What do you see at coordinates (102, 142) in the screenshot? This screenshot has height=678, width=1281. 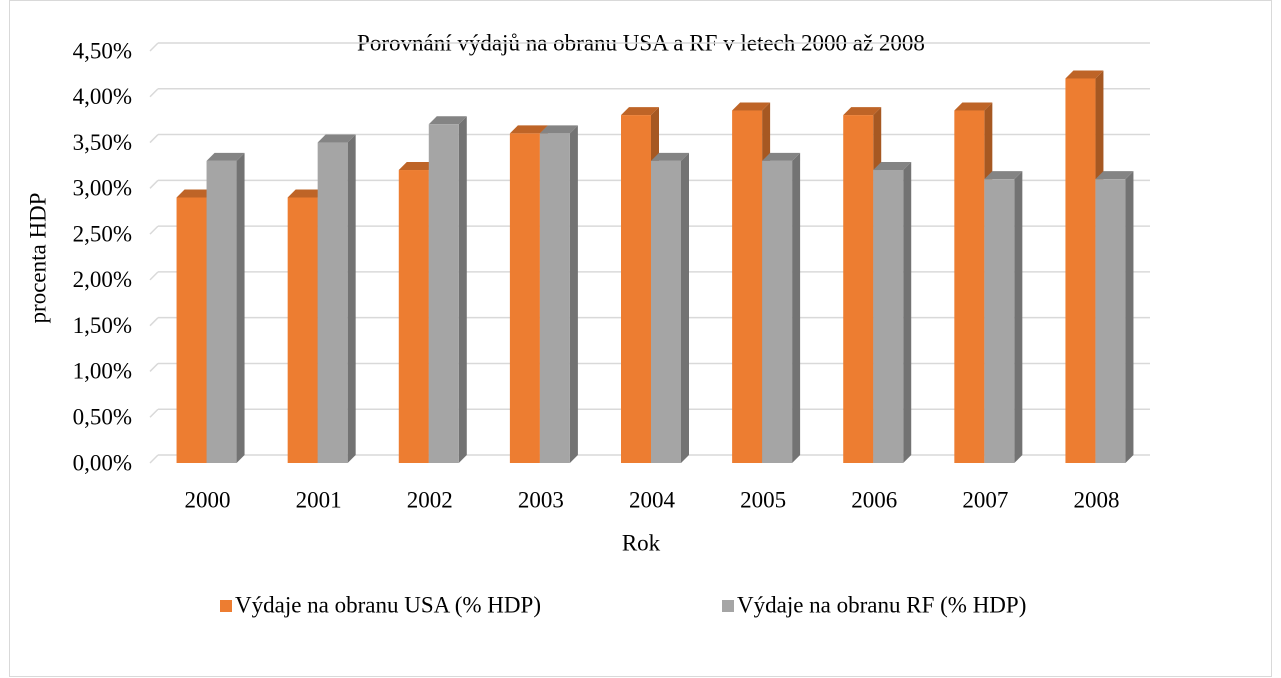 I see `y-tick-label: 3,50%` at bounding box center [102, 142].